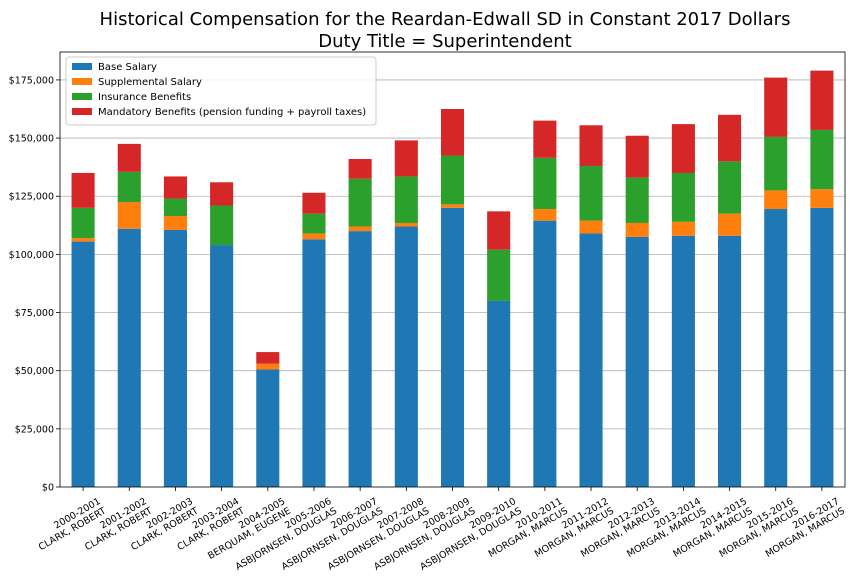 This screenshot has height=576, width=864. Describe the element at coordinates (444, 41) in the screenshot. I see `chart-subtitle: Duty Title = Superintendent` at that location.